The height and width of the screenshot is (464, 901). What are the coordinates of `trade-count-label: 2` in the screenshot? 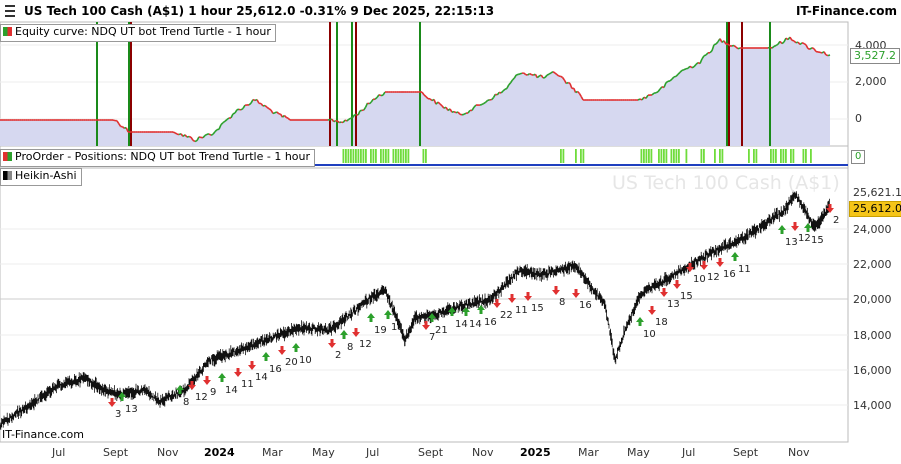 It's located at (836, 220).